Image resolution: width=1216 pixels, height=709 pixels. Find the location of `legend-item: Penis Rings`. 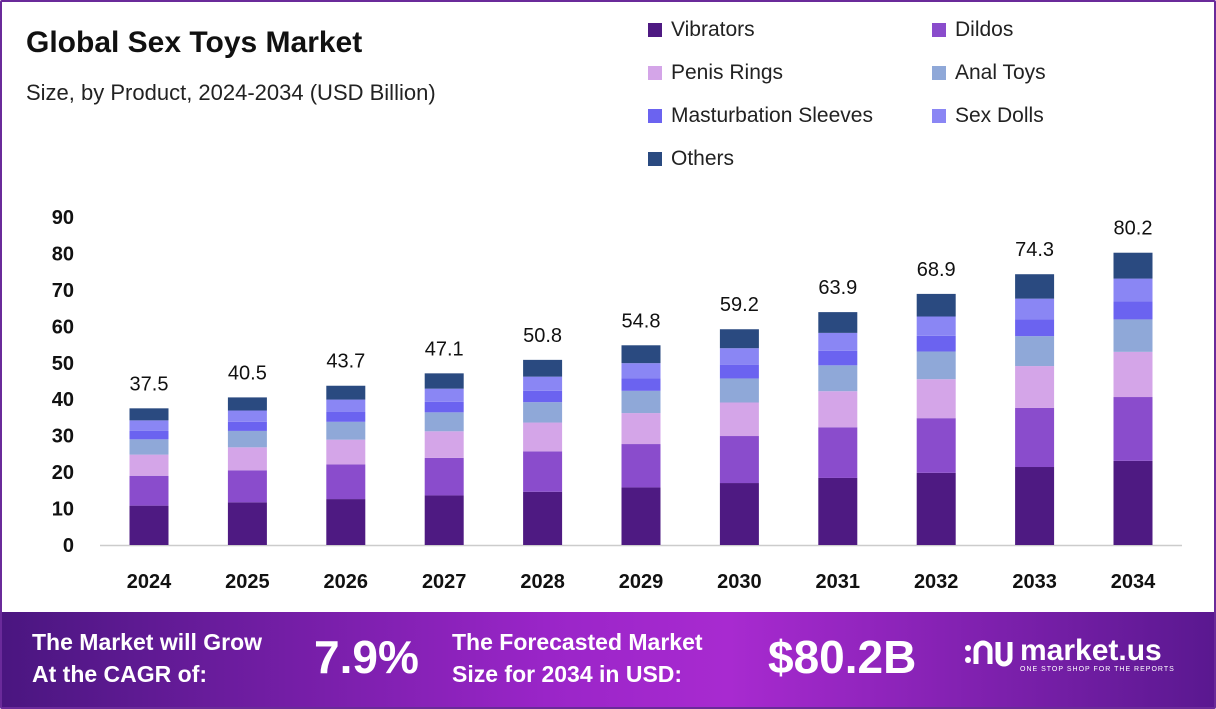

legend-item: Penis Rings is located at coordinates (715, 73).